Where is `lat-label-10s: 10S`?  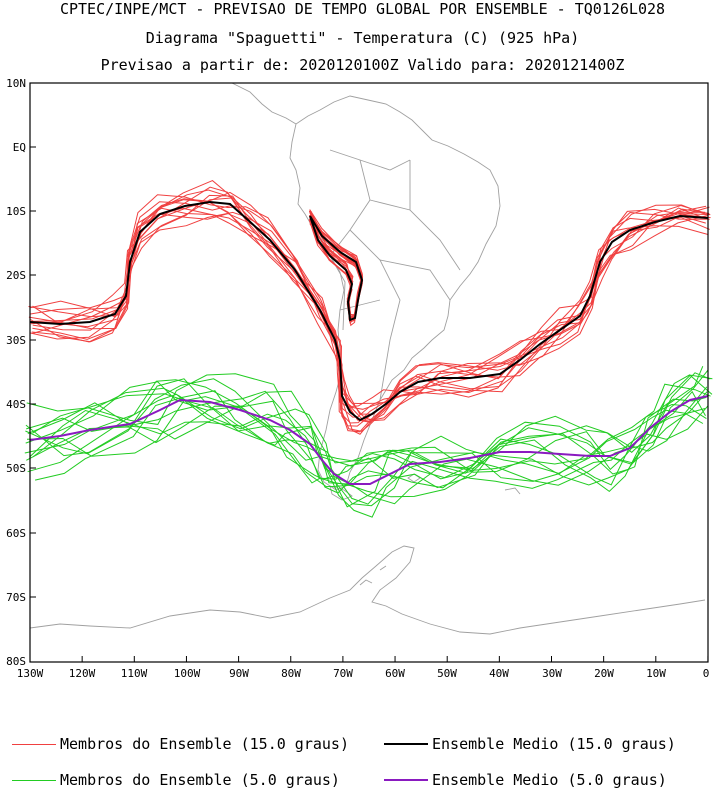
lat-label-10s: 10S is located at coordinates (16, 211).